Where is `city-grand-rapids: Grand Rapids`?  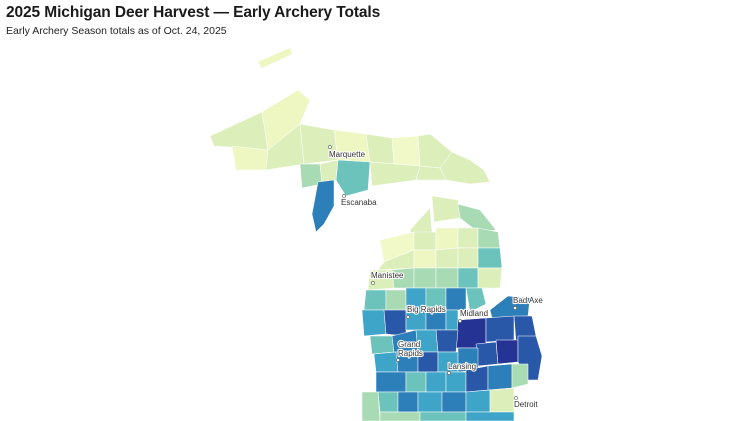
city-grand-rapids: Grand Rapids is located at coordinates (410, 350).